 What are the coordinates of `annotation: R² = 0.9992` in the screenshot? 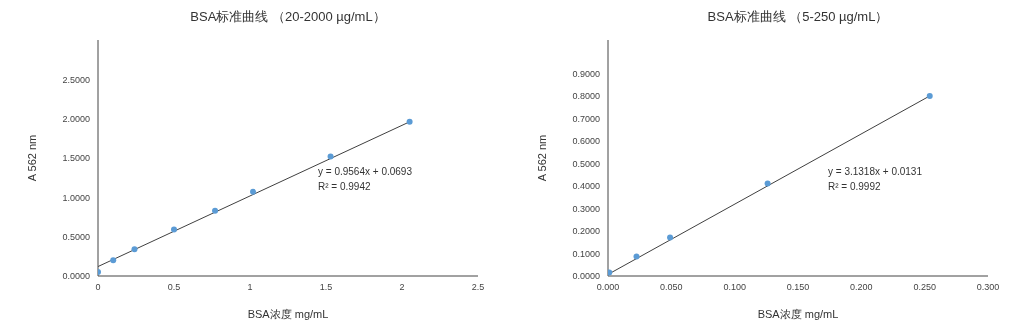 It's located at (855, 187).